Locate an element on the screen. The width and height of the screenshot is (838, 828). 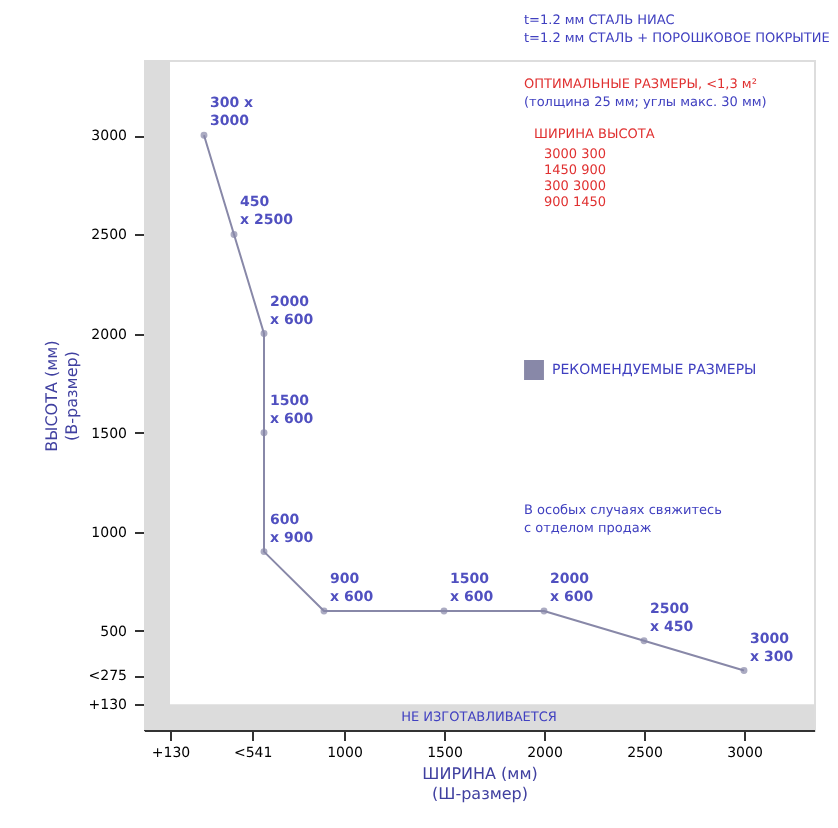
y-axis-title: ВЫСОТА (мм) (В-размер) is located at coordinates (61, 396).